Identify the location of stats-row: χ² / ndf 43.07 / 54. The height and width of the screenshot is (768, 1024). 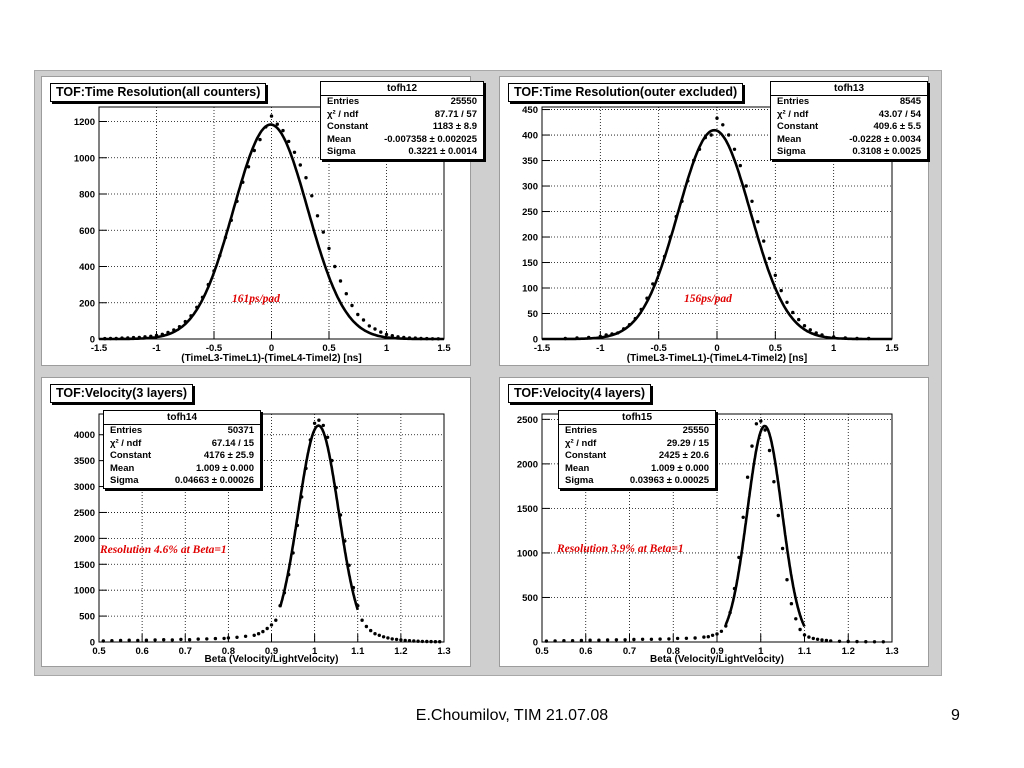
(849, 115).